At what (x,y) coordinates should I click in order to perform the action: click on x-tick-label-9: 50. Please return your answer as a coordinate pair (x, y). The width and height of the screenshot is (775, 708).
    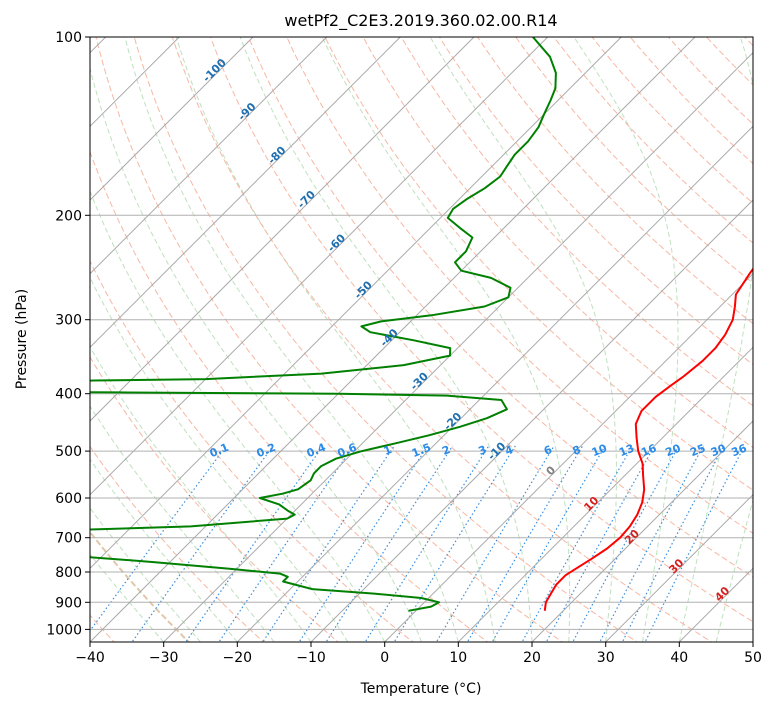
    Looking at the image, I should click on (753, 658).